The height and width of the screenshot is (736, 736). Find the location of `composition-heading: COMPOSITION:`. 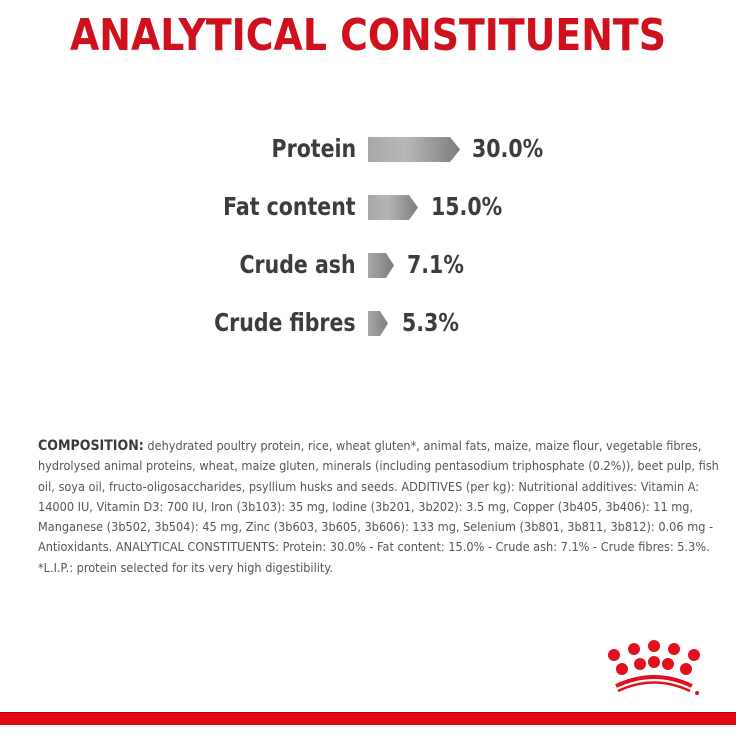

composition-heading: COMPOSITION: is located at coordinates (91, 446).